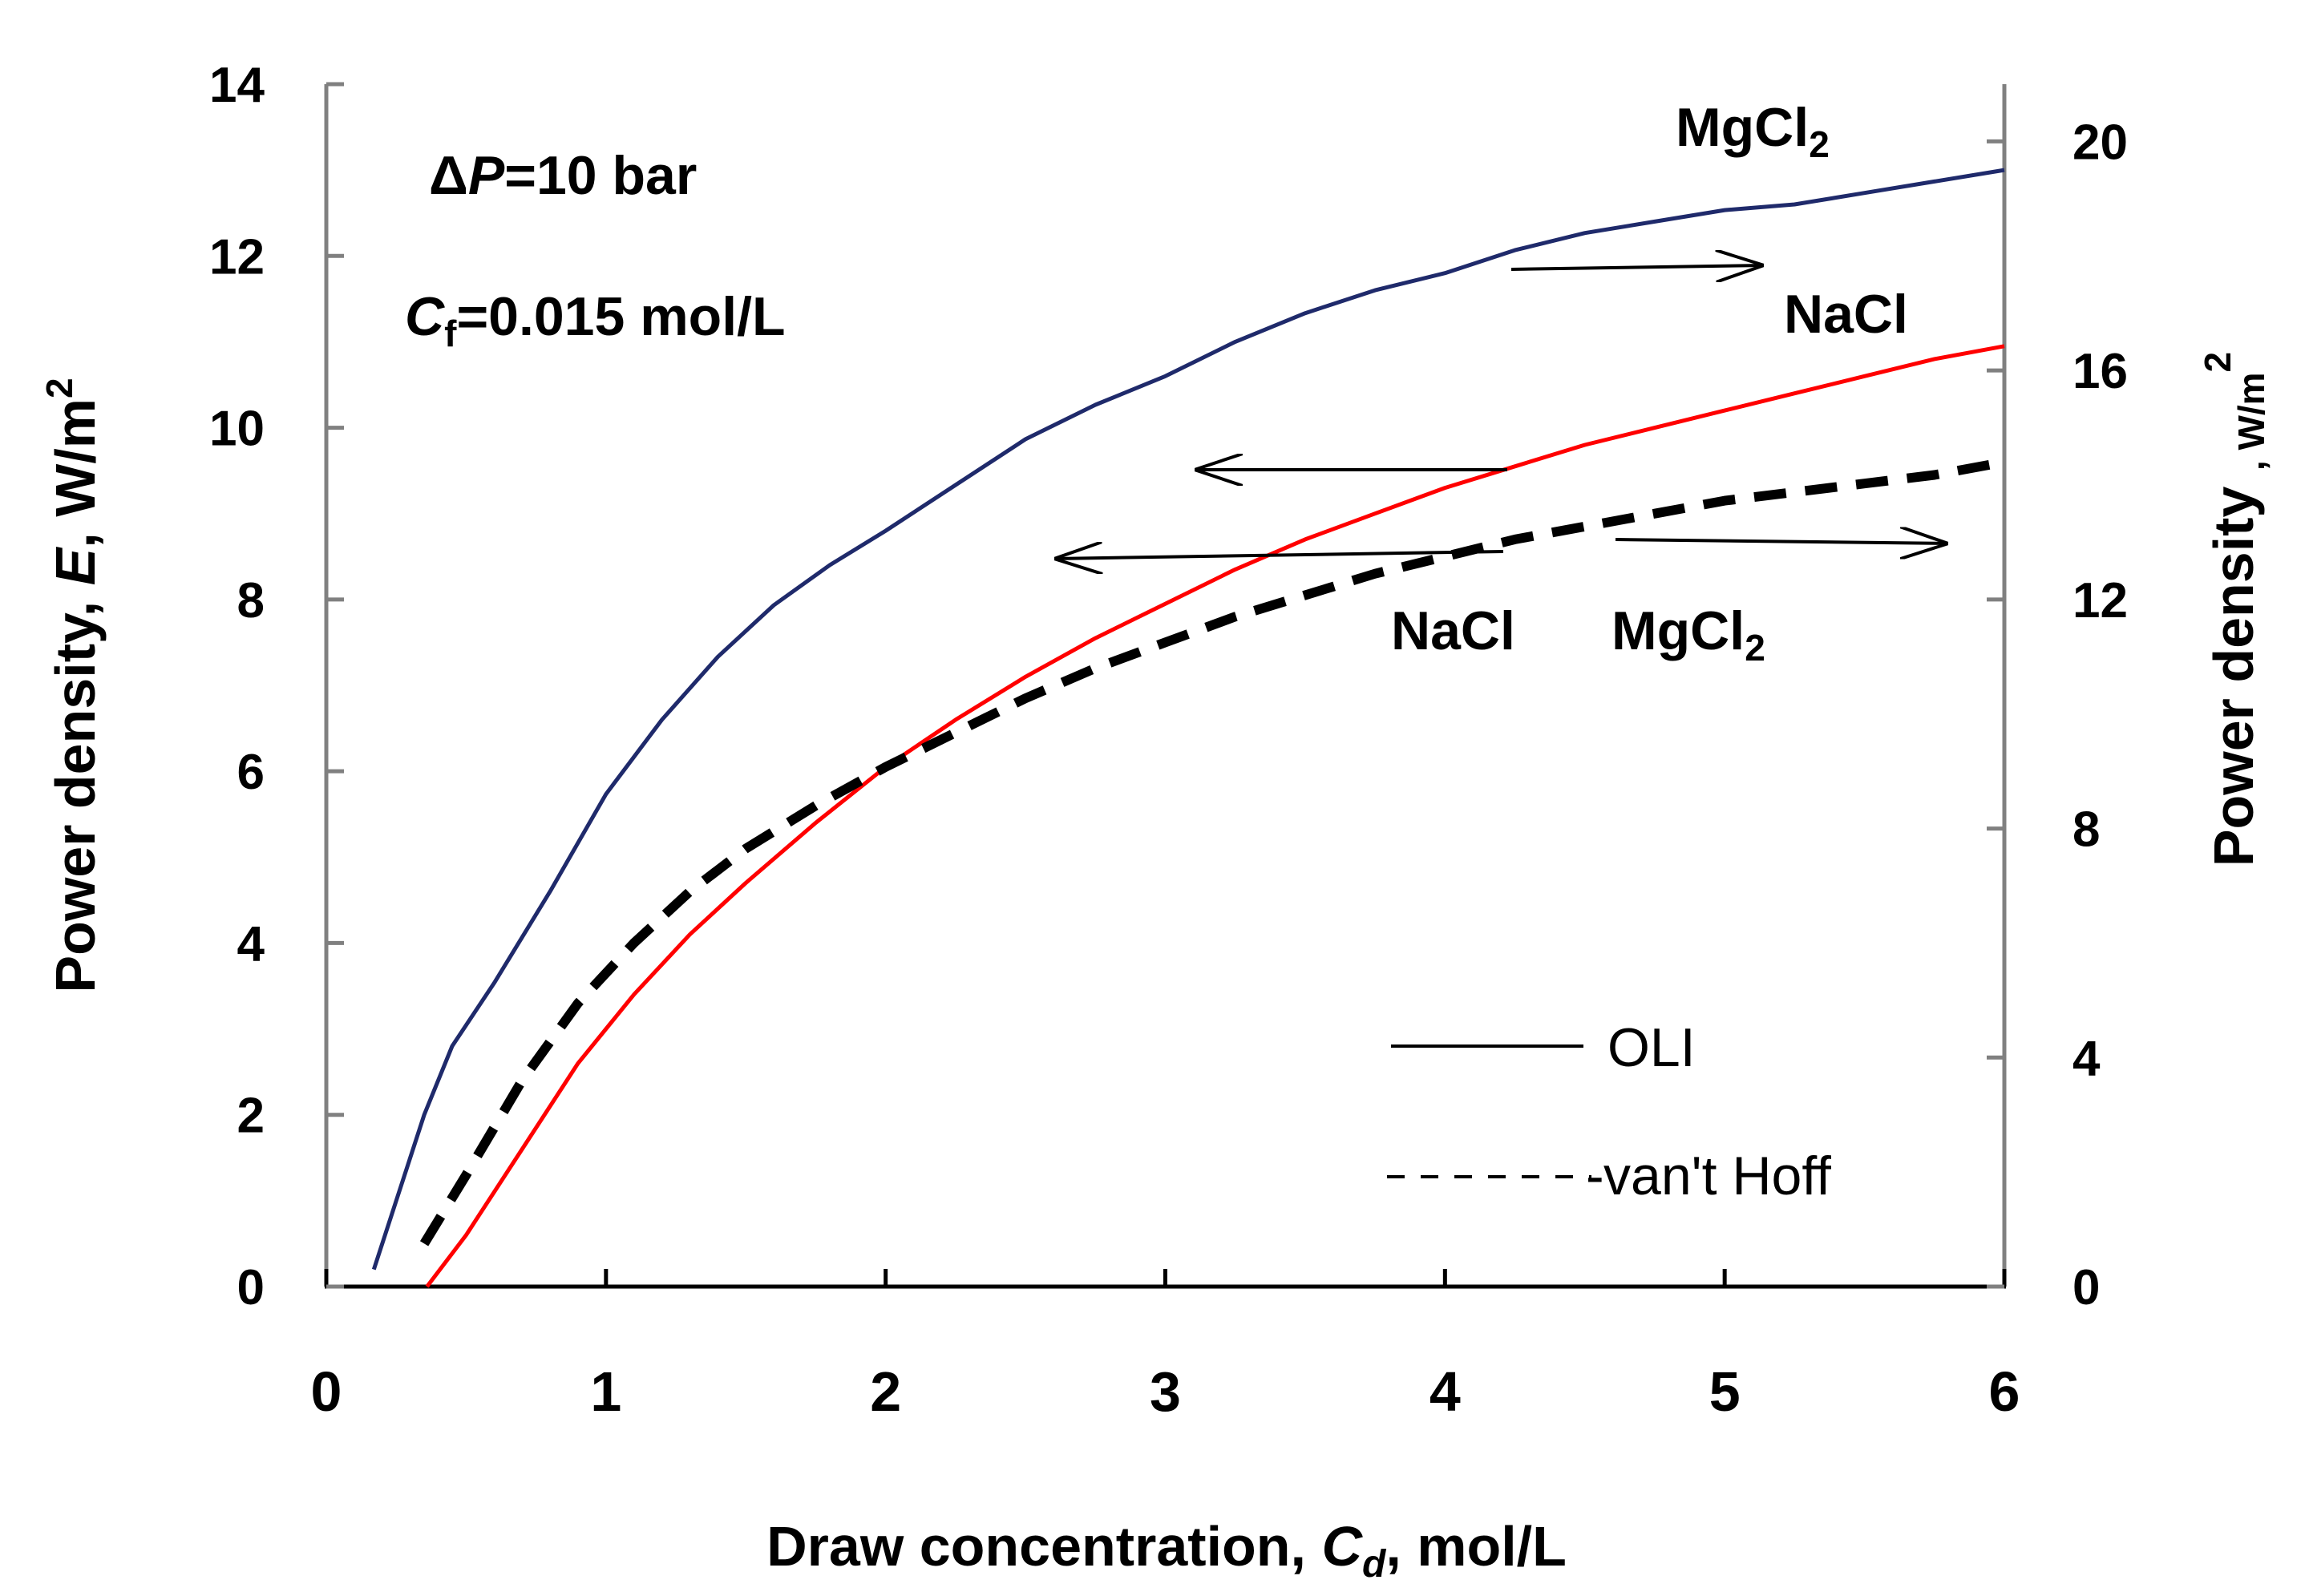 This screenshot has width=2305, height=1596. Describe the element at coordinates (1717, 1175) in the screenshot. I see `legend-label-dashed: van't Hoff` at that location.